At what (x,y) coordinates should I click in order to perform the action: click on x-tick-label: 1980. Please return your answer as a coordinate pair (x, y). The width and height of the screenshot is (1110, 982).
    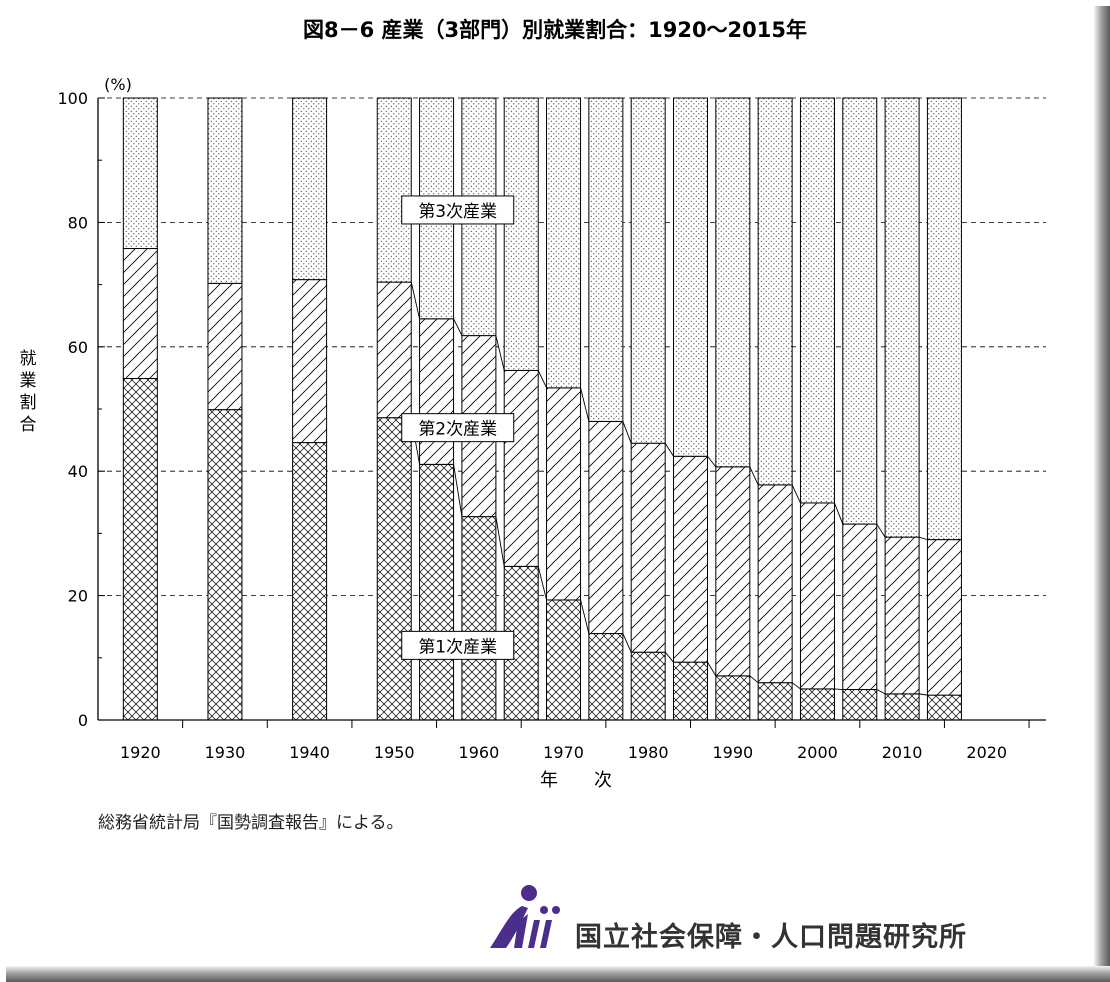
    Looking at the image, I should click on (648, 752).